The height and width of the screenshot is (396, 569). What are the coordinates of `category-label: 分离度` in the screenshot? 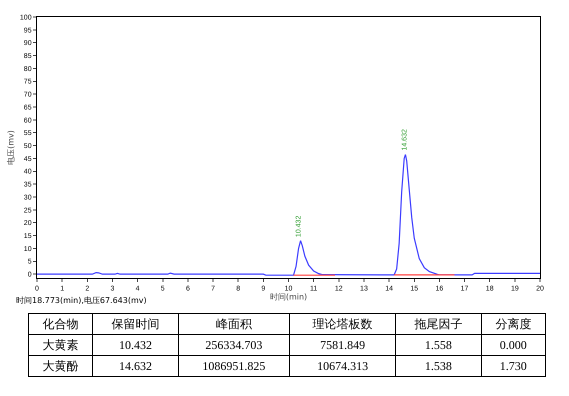 It's located at (513, 324).